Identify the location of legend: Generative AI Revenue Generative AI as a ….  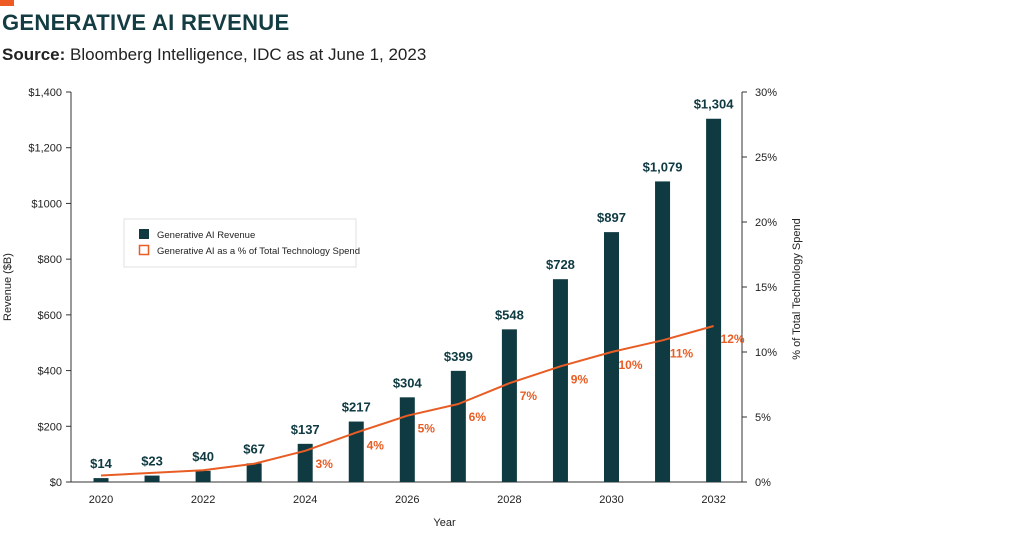
(241, 243).